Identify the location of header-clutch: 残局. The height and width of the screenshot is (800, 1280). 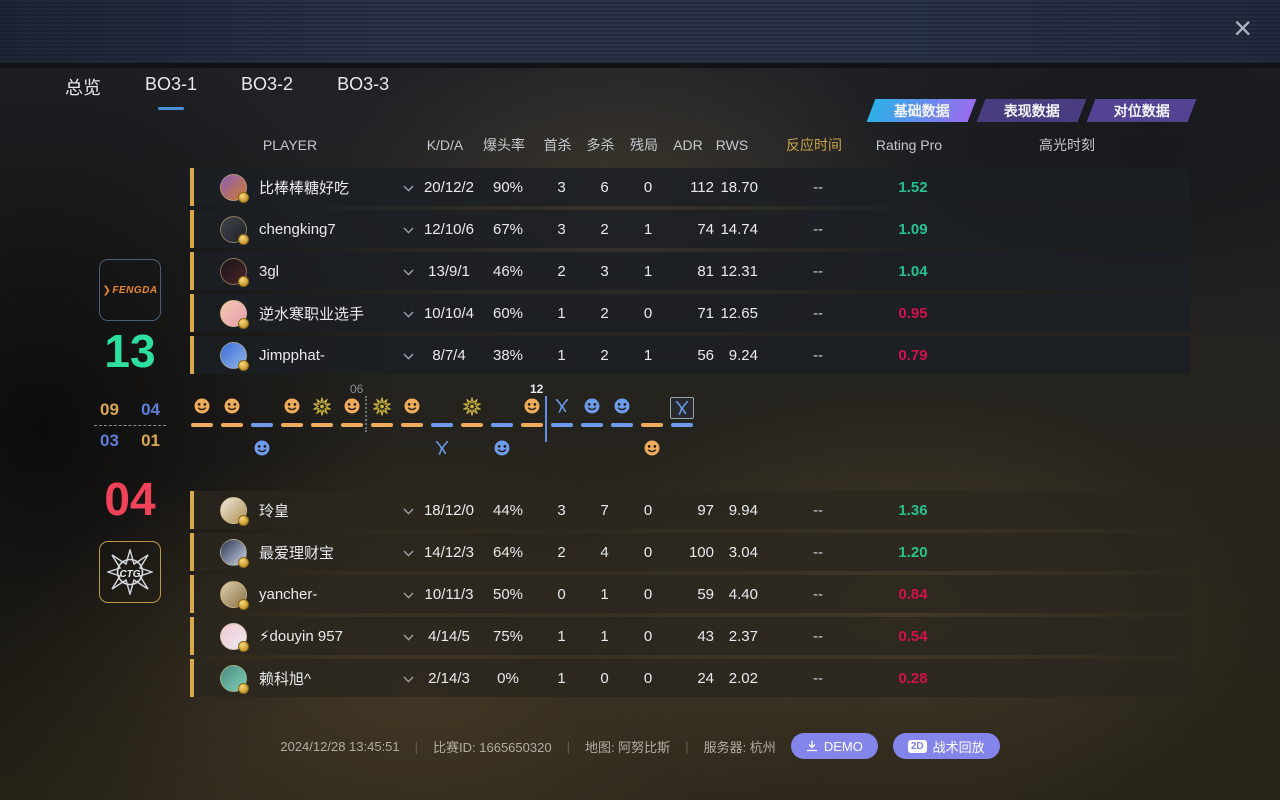
(644, 145).